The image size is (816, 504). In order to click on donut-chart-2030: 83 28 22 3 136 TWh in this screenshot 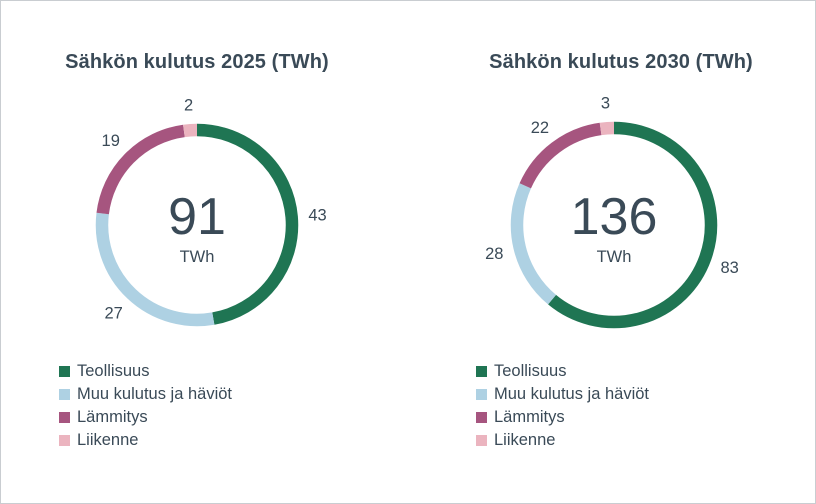, I will do `click(612, 211)`.